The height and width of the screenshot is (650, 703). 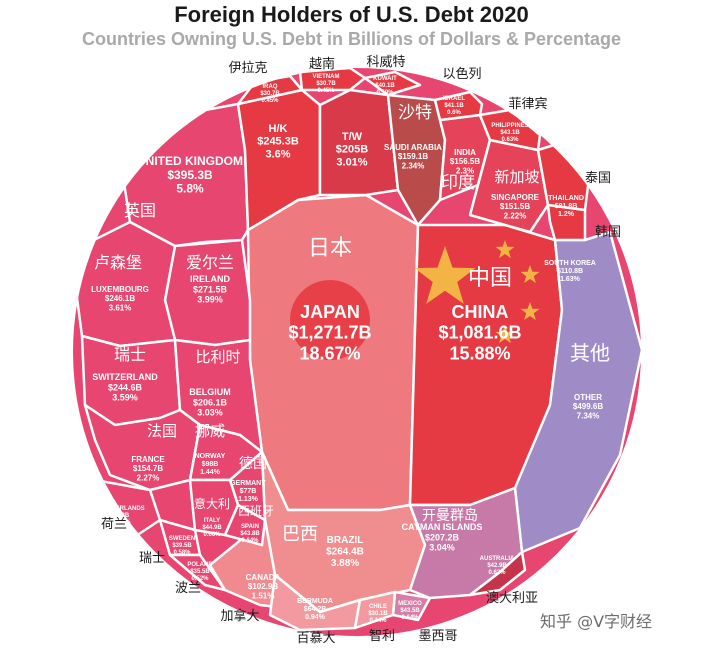 I want to click on label-brazil-pct: 3.88%, so click(x=345, y=563).